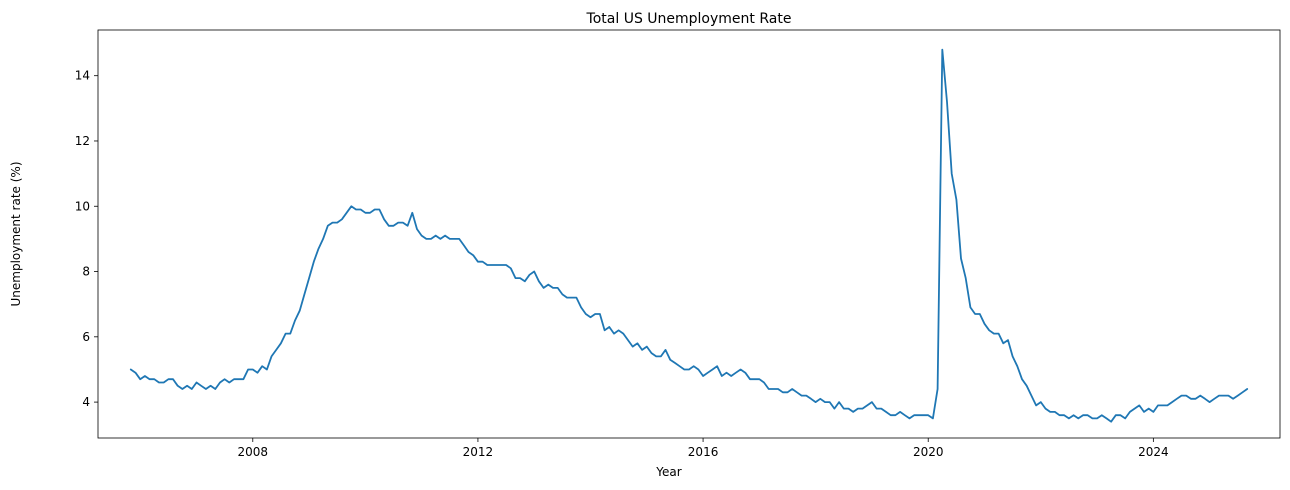  Describe the element at coordinates (86, 337) in the screenshot. I see `y-tick-label: 6` at that location.